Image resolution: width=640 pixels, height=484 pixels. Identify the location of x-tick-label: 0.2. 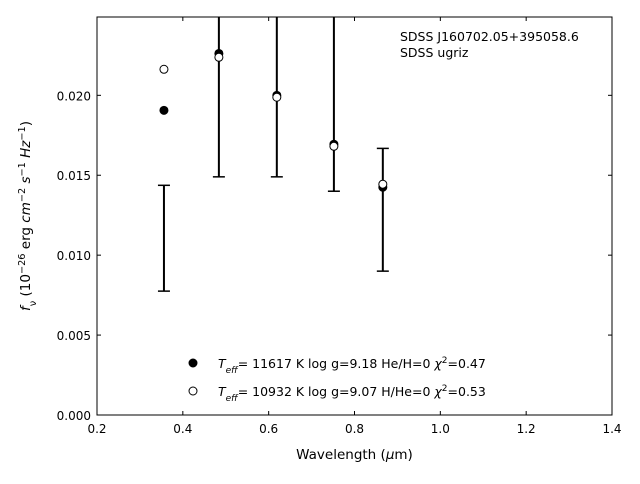
(96, 429).